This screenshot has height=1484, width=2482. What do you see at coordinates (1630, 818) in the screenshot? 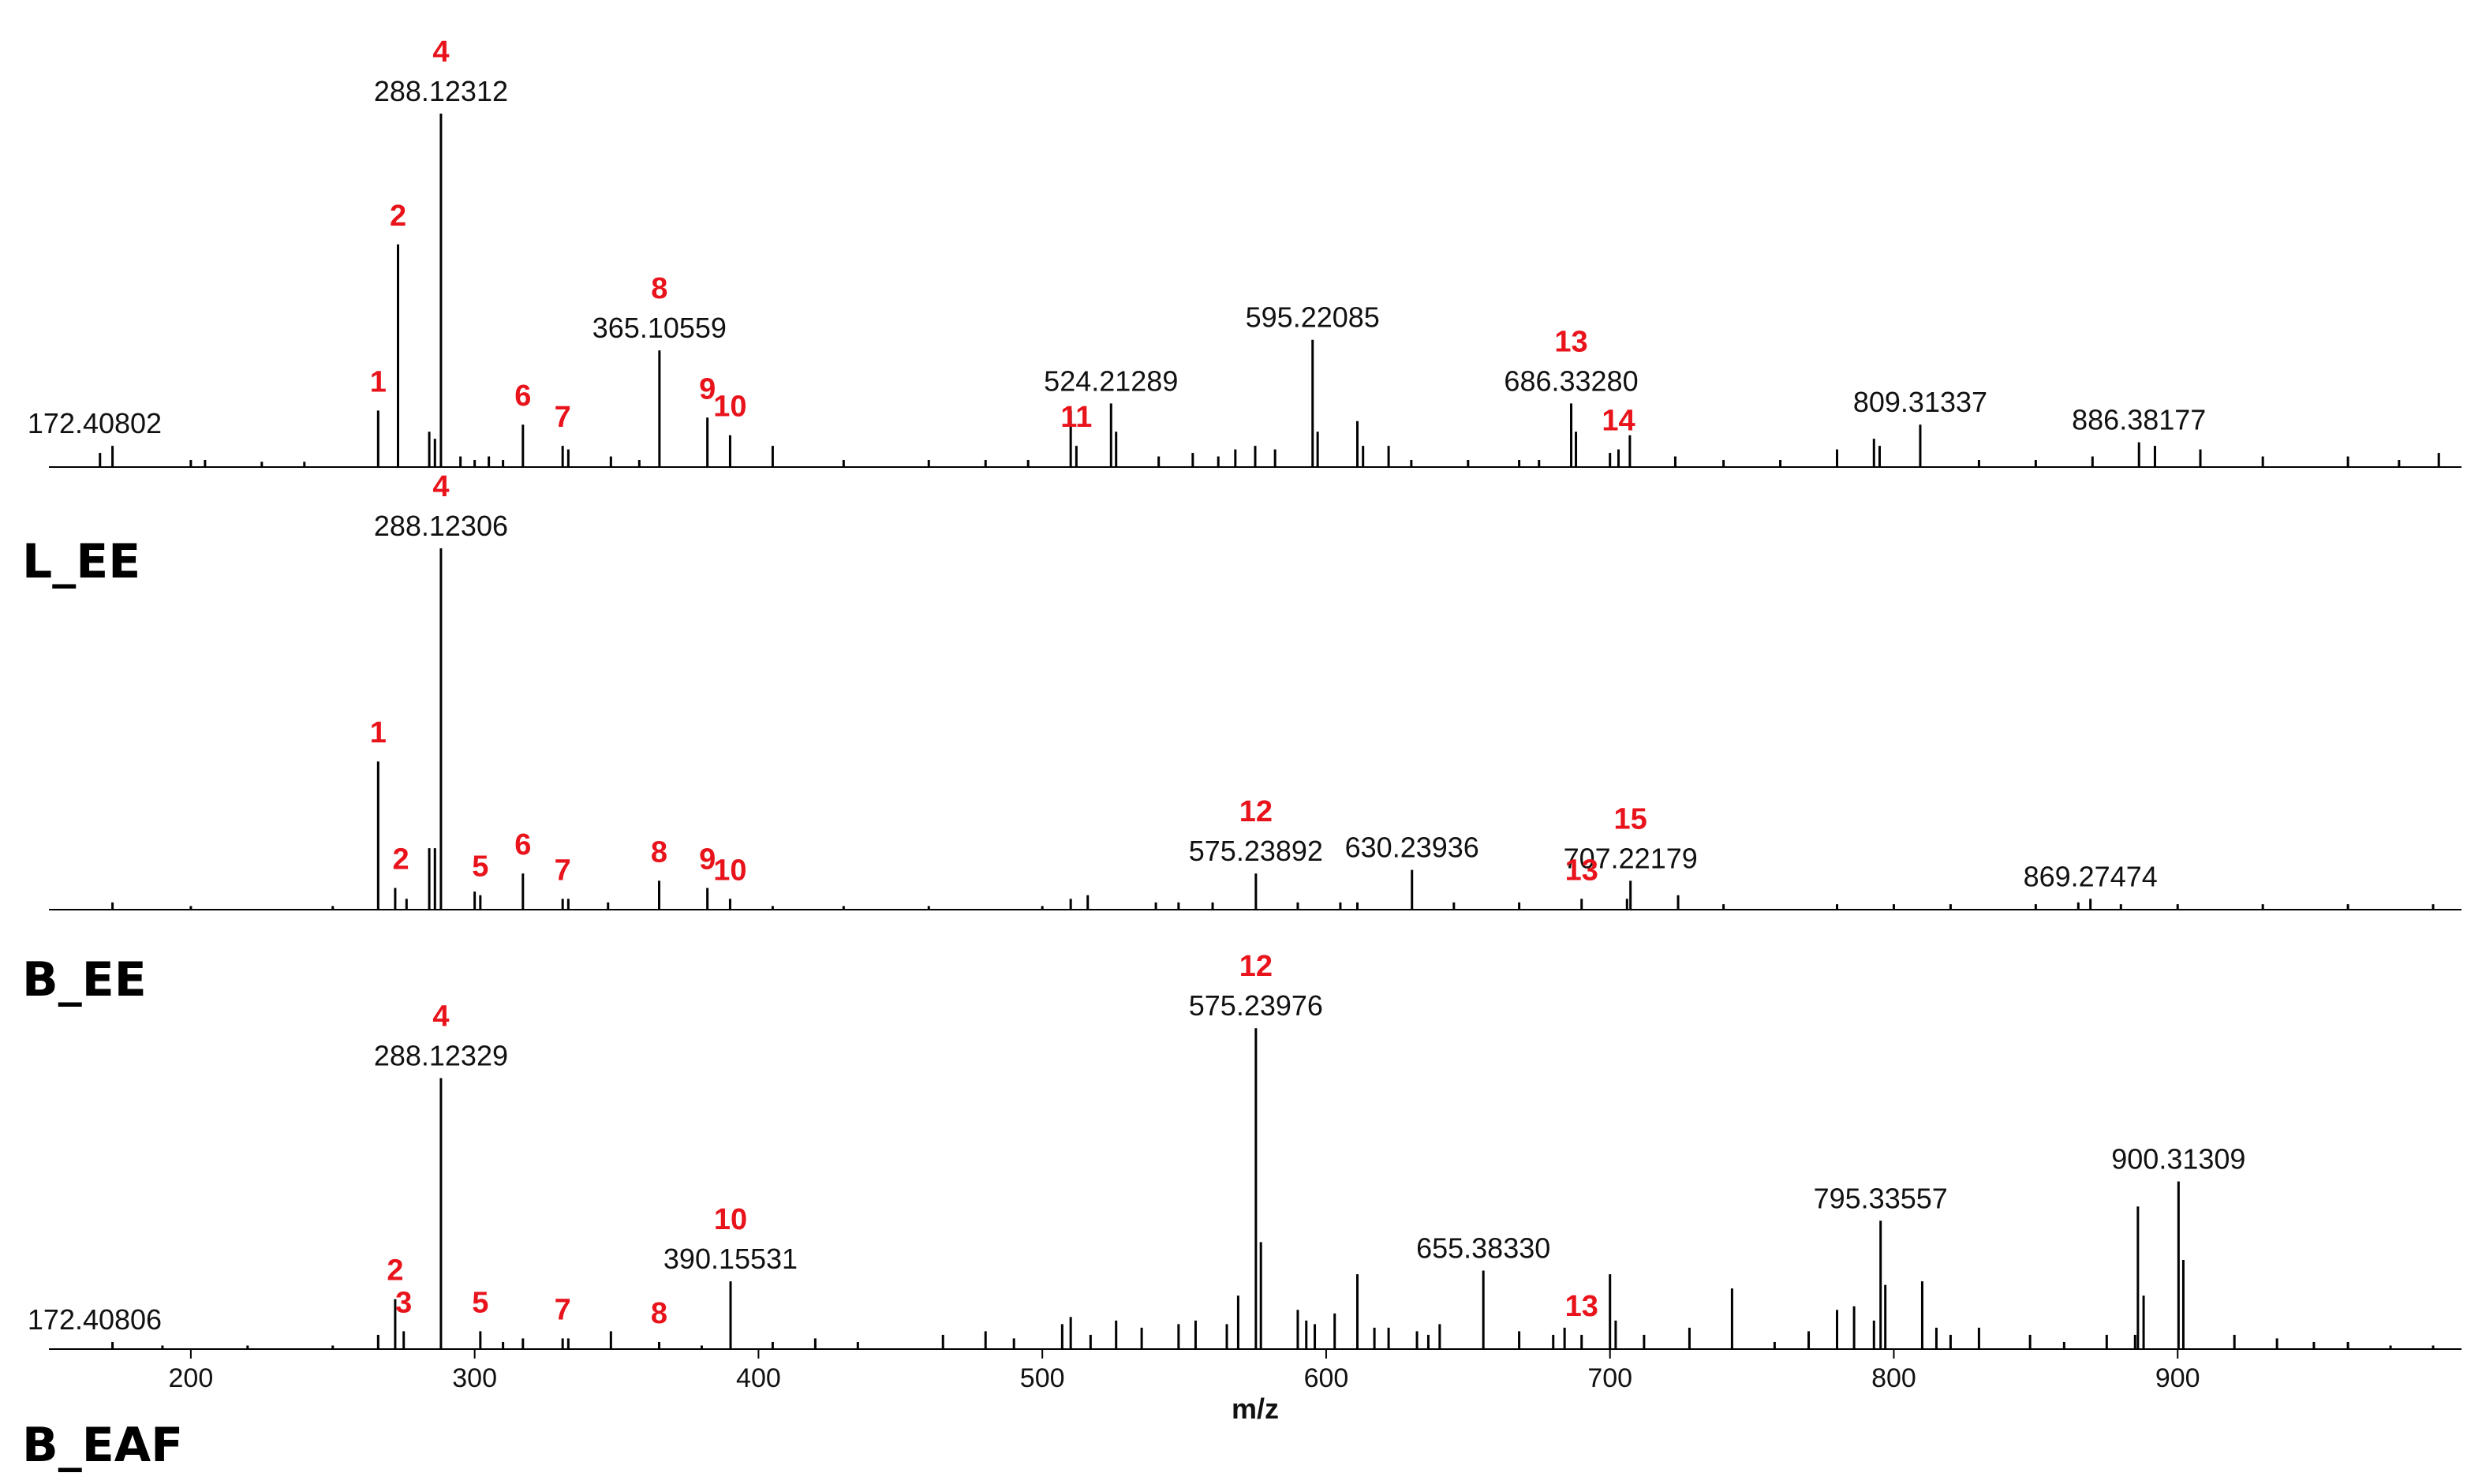
I see `compound-number: 15` at bounding box center [1630, 818].